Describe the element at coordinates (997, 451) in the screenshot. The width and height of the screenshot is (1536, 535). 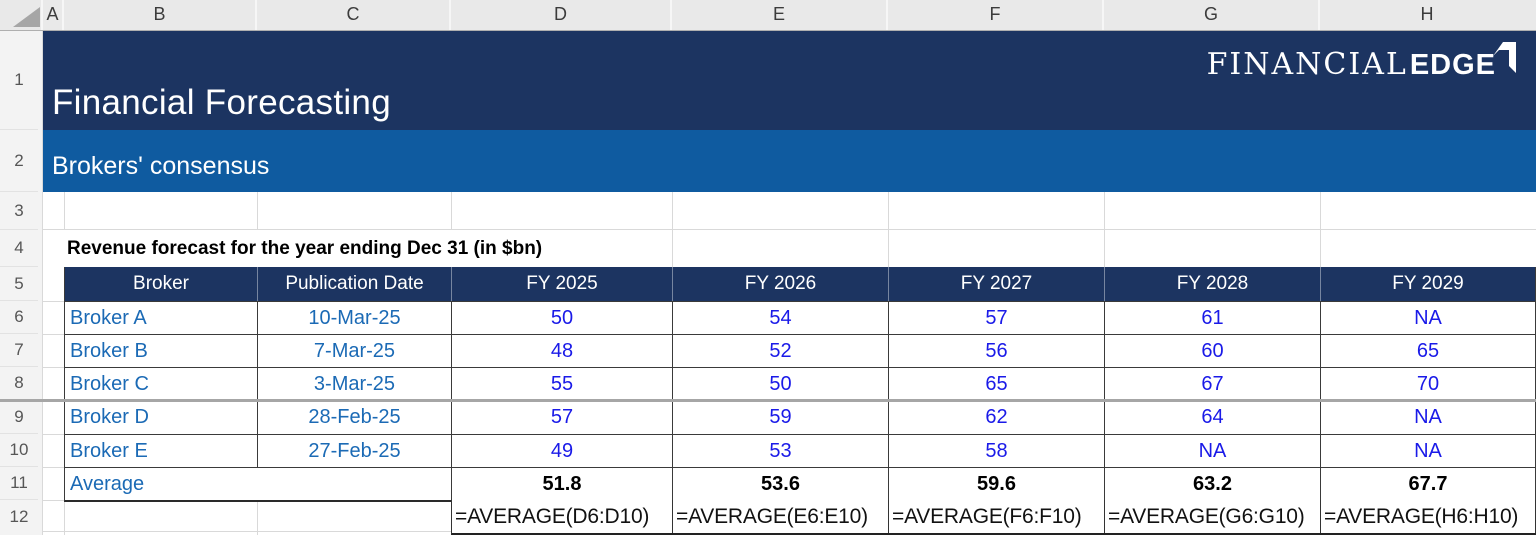
I see `cell-F10: 58` at that location.